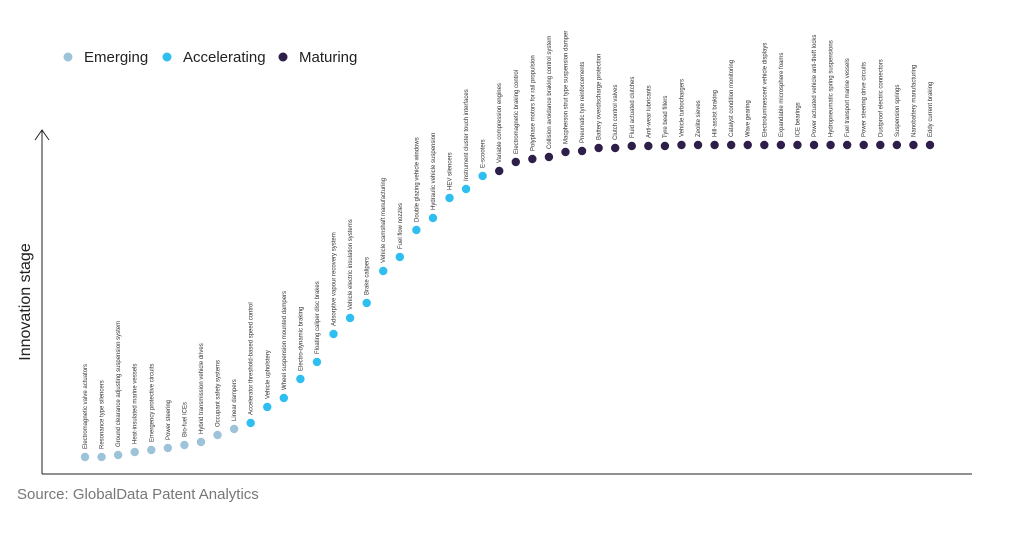 This screenshot has height=538, width=1024. Describe the element at coordinates (335, 279) in the screenshot. I see `point-label: Adsorptive vapour recovery system` at that location.